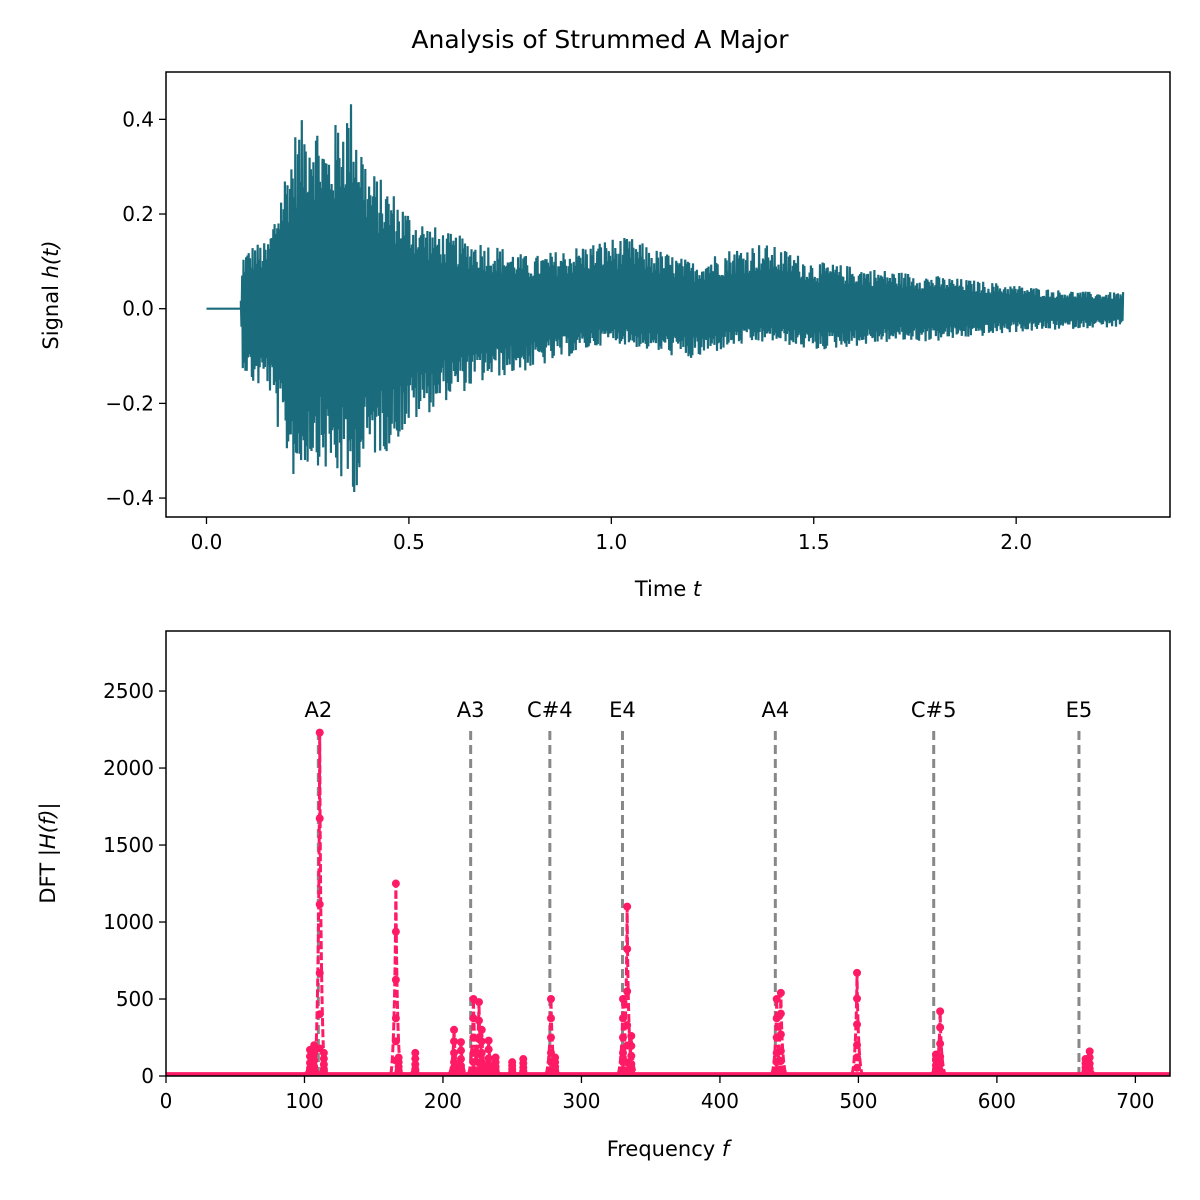  I want to click on note-label: A2, so click(318, 710).